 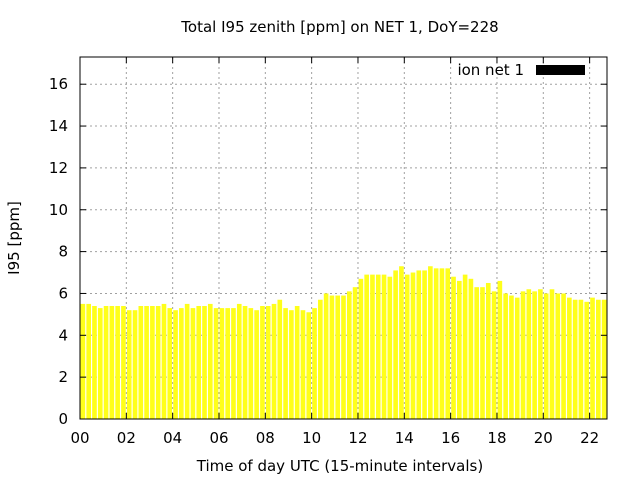 What do you see at coordinates (339, 27) in the screenshot?
I see `chart-title: Total I95 zenith [ppm] on NET 1, DoY=228` at bounding box center [339, 27].